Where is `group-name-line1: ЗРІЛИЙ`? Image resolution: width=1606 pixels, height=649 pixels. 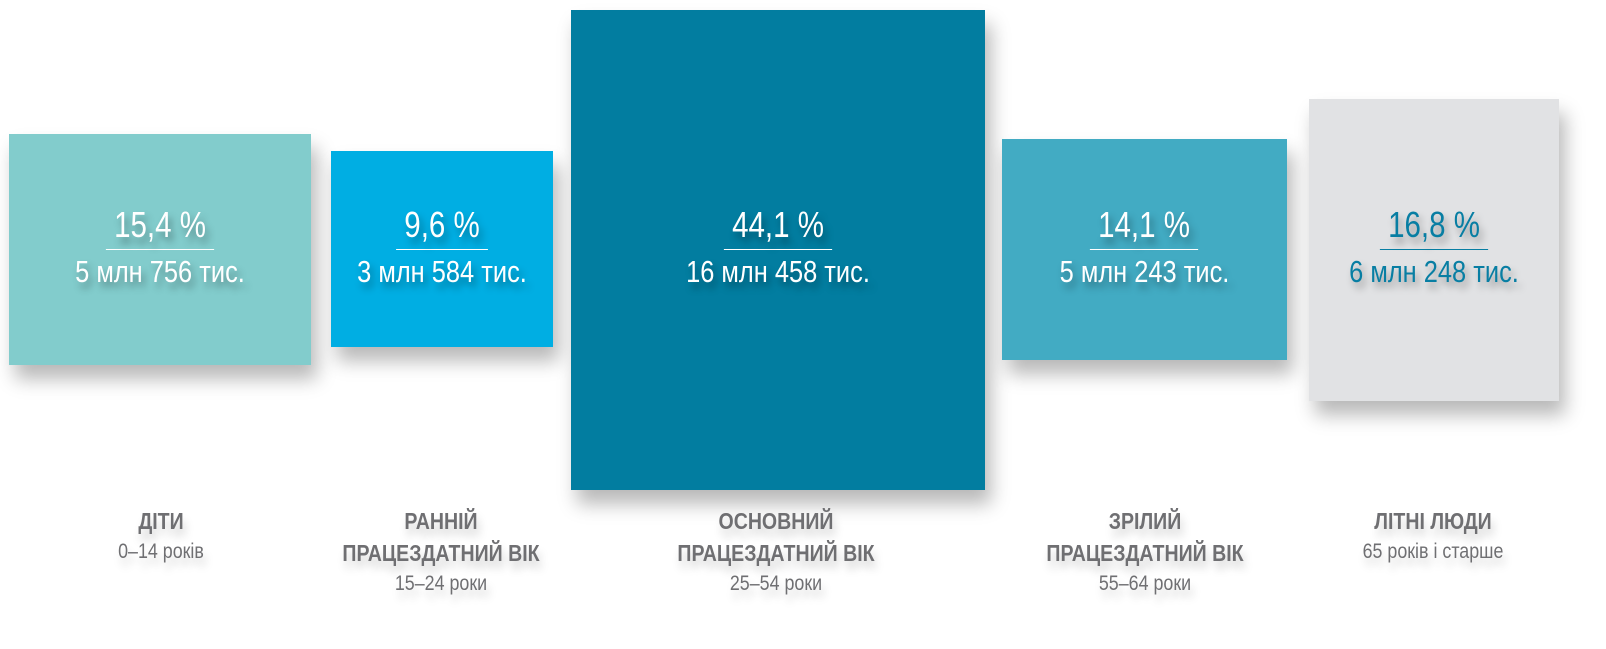 group-name-line1: ЗРІЛИЙ is located at coordinates (1145, 521).